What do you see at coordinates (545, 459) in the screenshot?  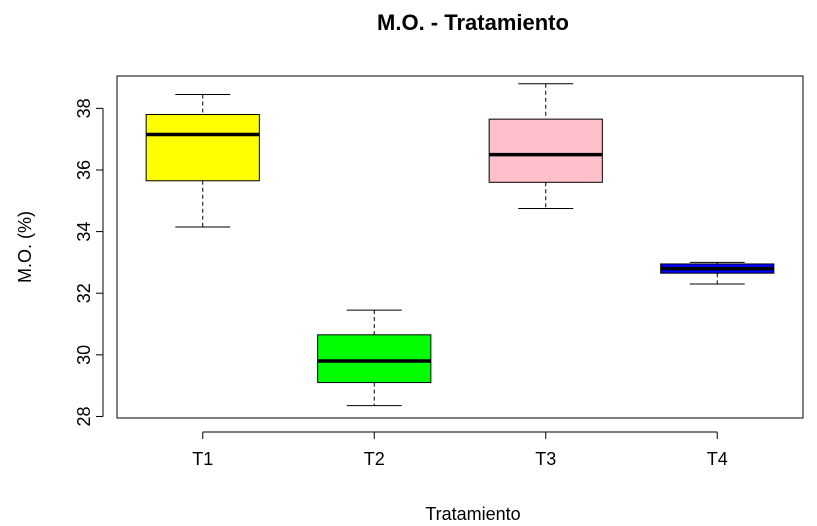 I see `x-tick-label-T3: T3` at bounding box center [545, 459].